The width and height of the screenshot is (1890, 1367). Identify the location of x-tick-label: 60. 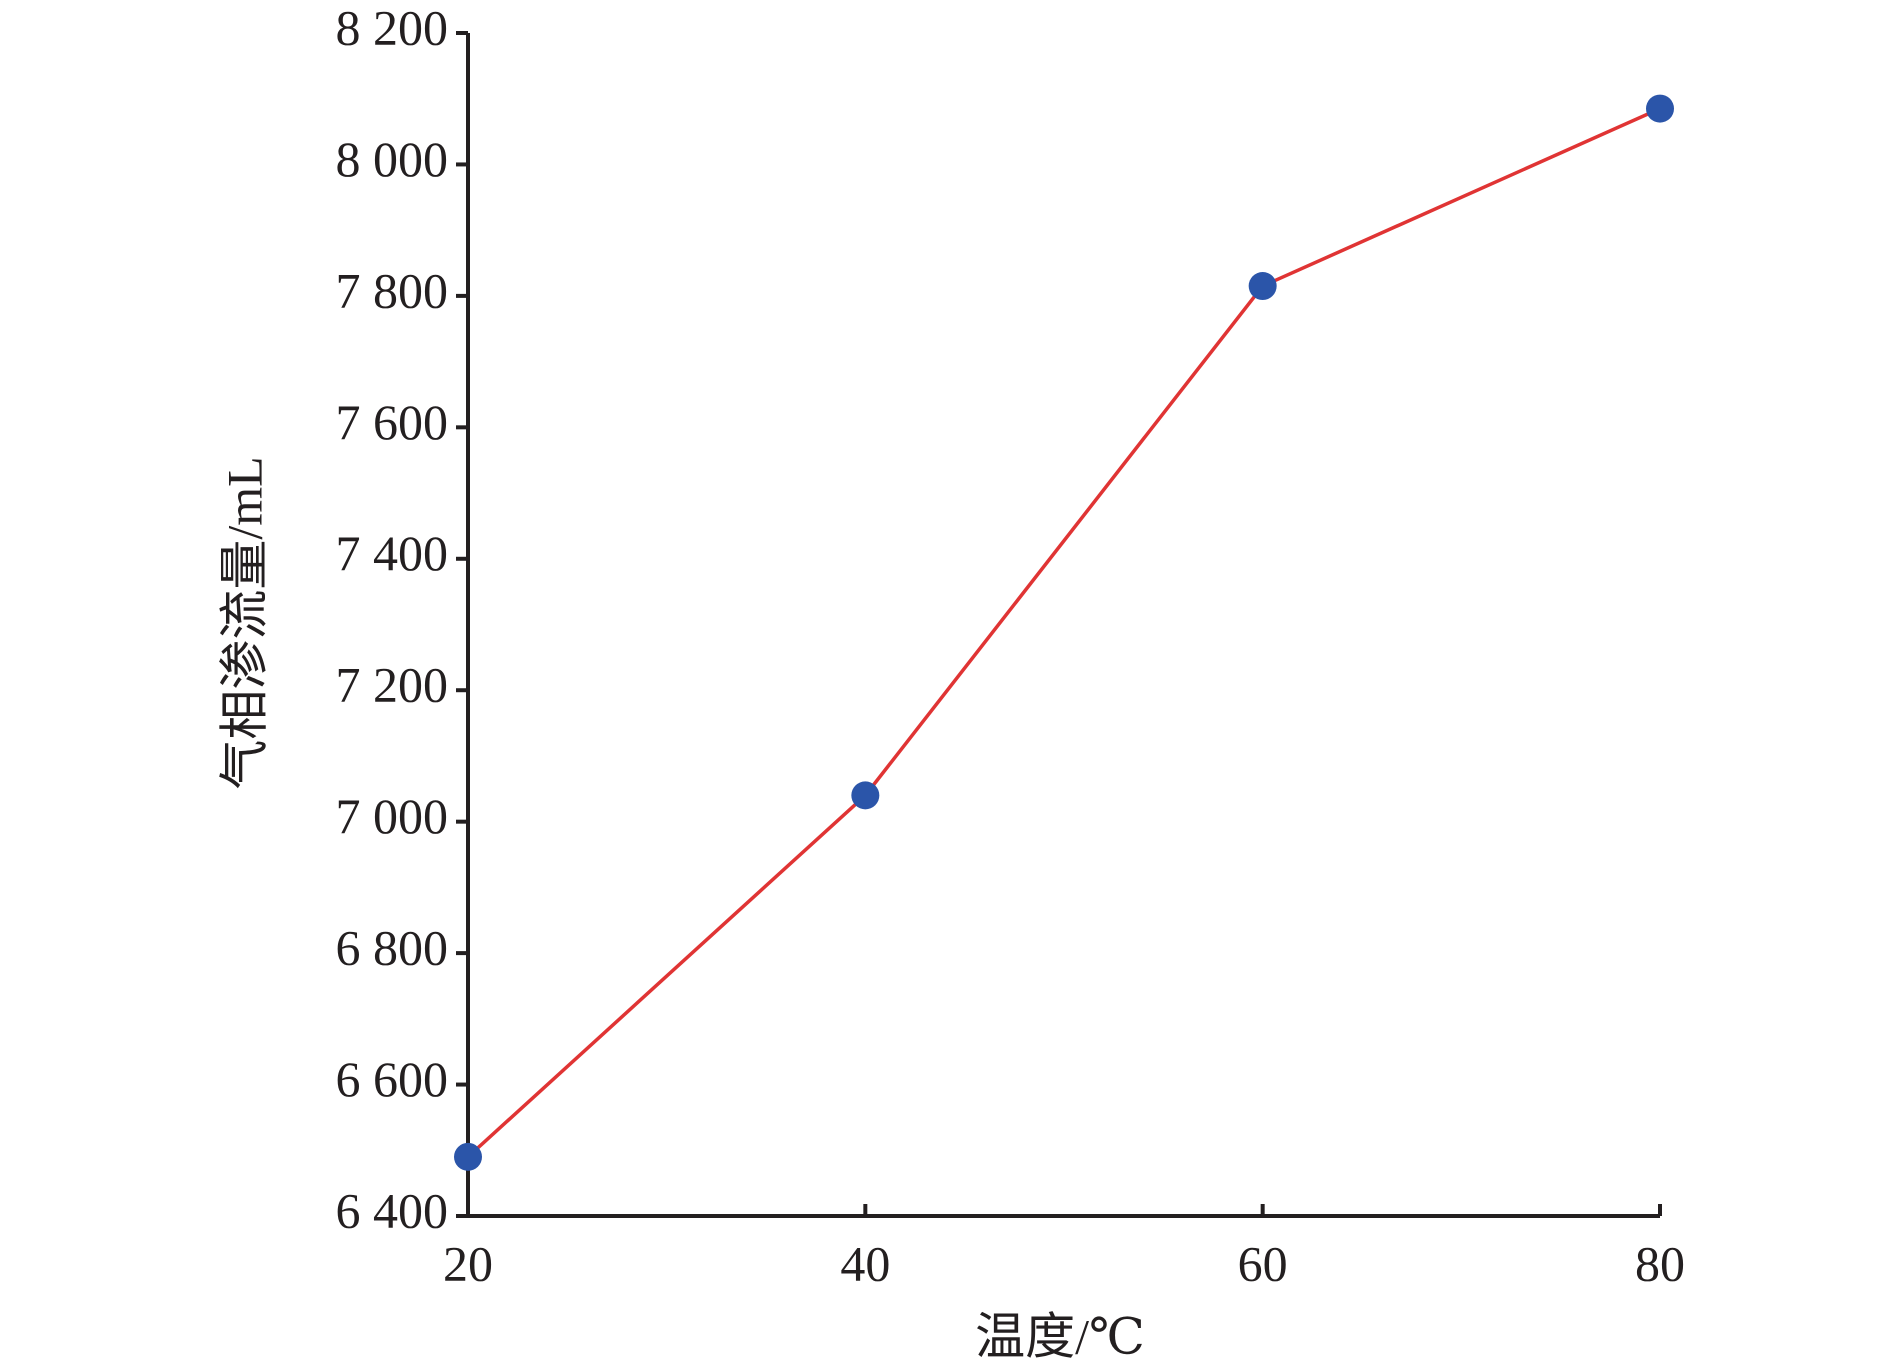
(1263, 1263).